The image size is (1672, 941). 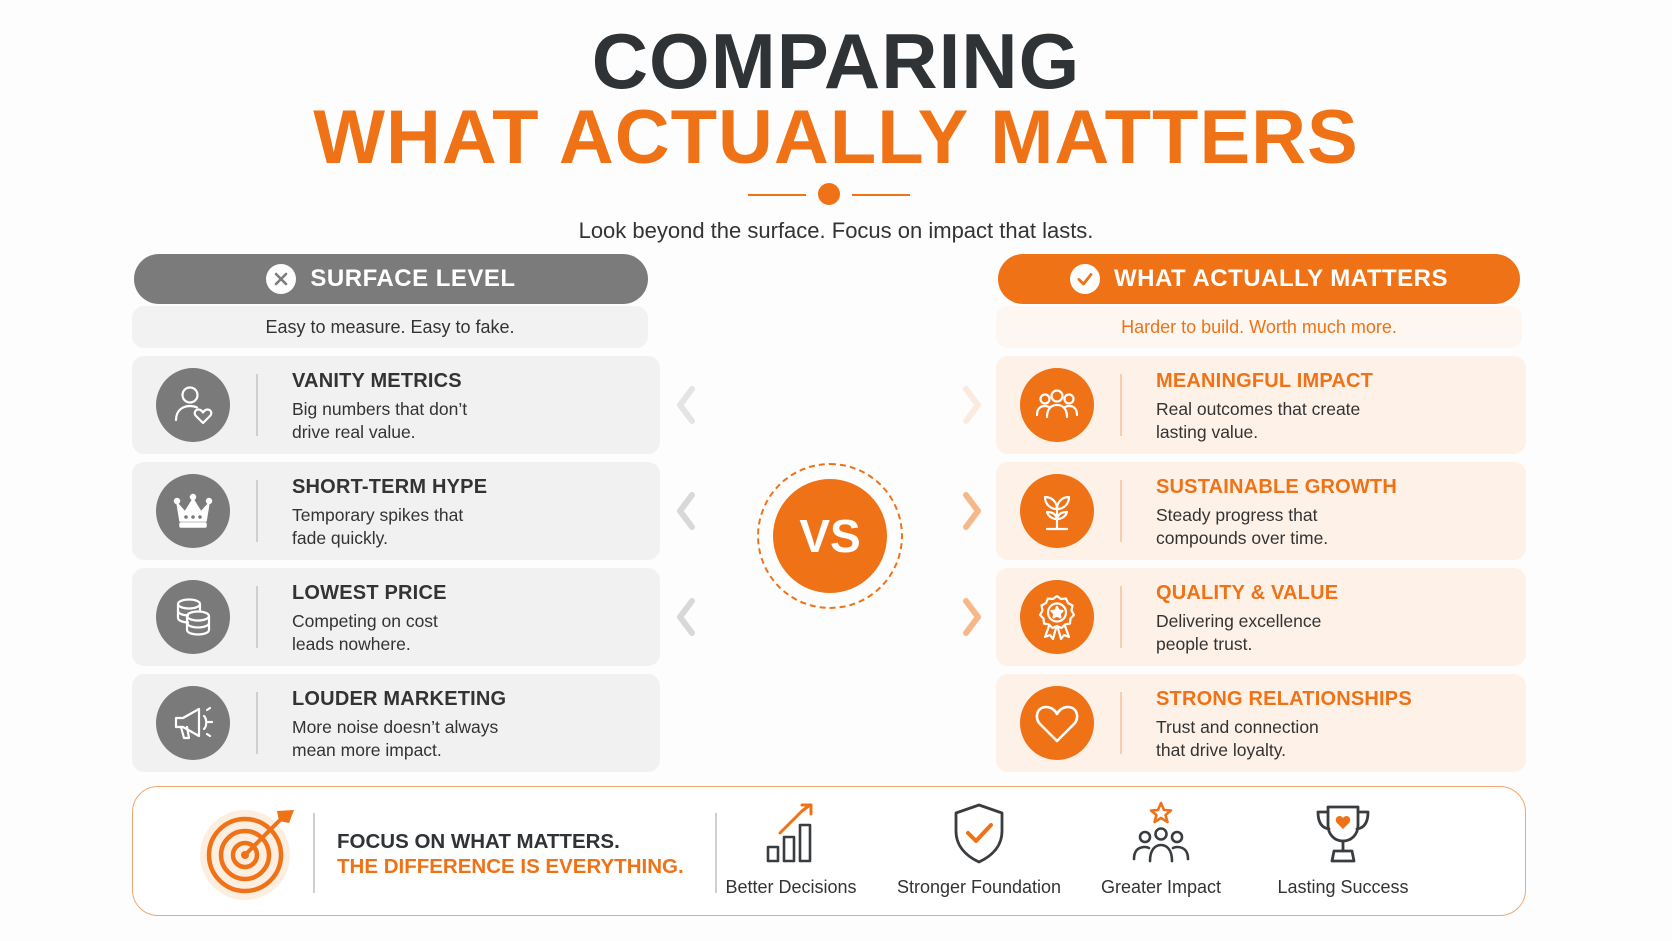 What do you see at coordinates (369, 593) in the screenshot?
I see `card-title: LOWEST PRICE` at bounding box center [369, 593].